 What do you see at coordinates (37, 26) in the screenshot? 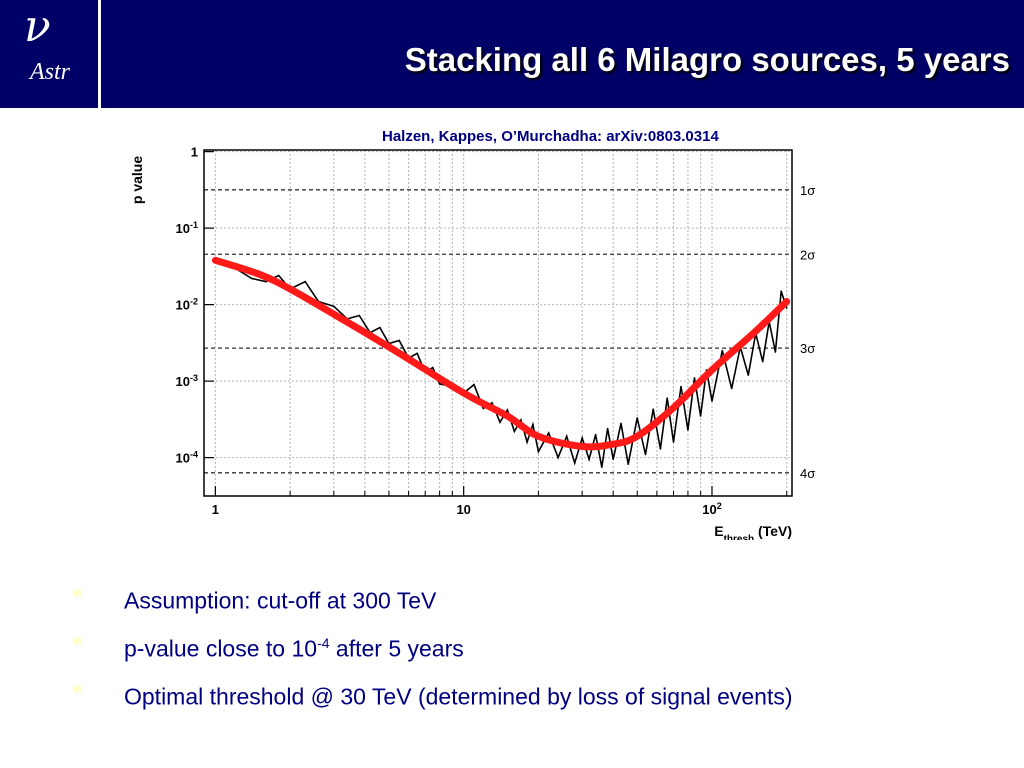
I see `logo-nu-glyph: ν` at bounding box center [37, 26].